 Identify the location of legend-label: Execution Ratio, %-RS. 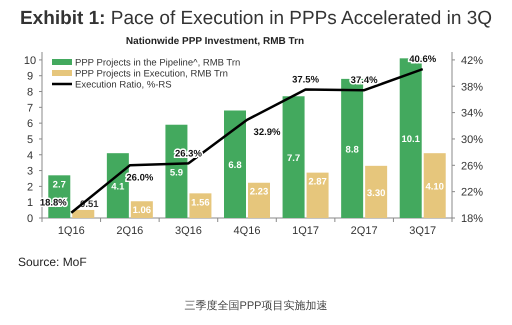
(123, 85).